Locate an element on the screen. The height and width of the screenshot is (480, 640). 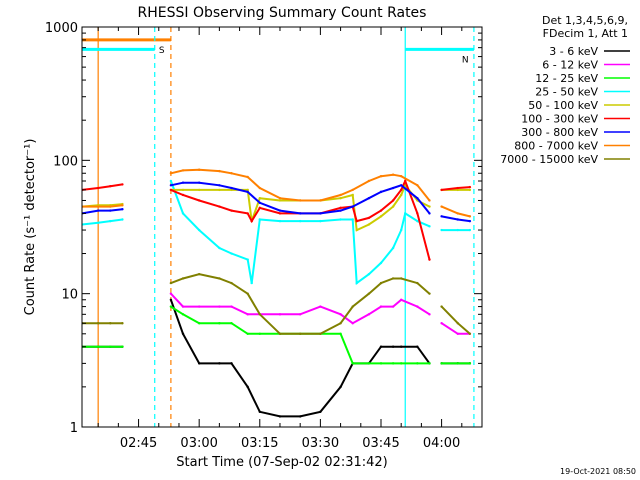
legend-label: 100 - 300 keV is located at coordinates (559, 119).